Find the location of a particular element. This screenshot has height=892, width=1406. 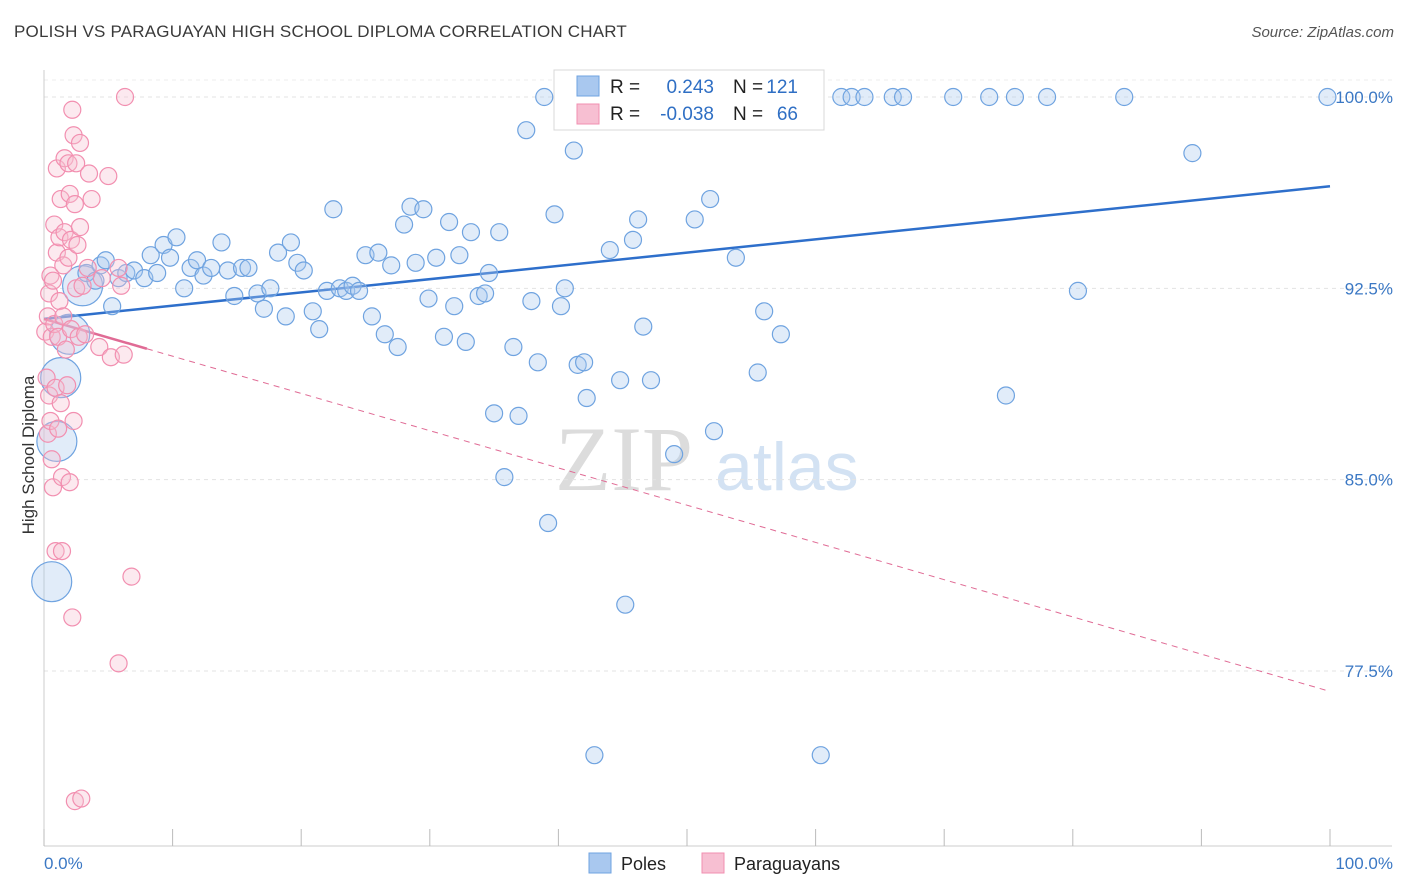

poles-trend-line is located at coordinates (687, 253).